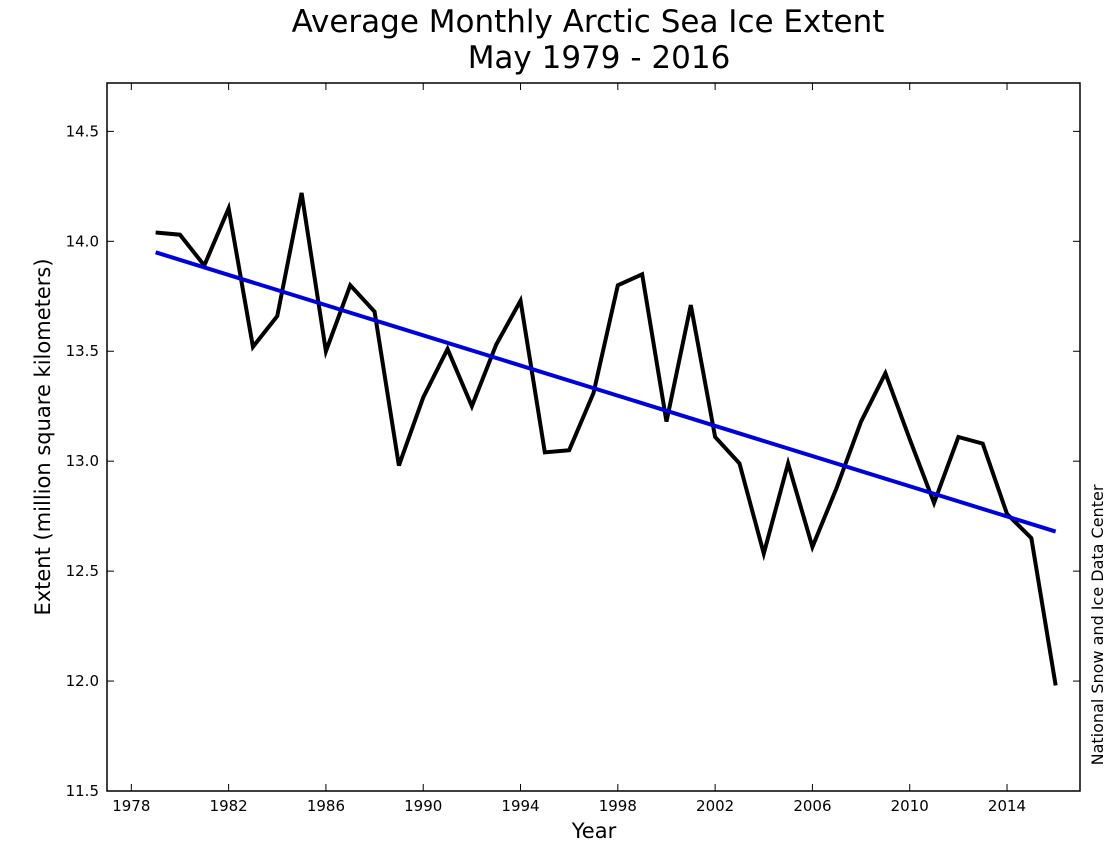 This screenshot has width=1116, height=845. What do you see at coordinates (520, 806) in the screenshot?
I see `x-tick-label: 1994` at bounding box center [520, 806].